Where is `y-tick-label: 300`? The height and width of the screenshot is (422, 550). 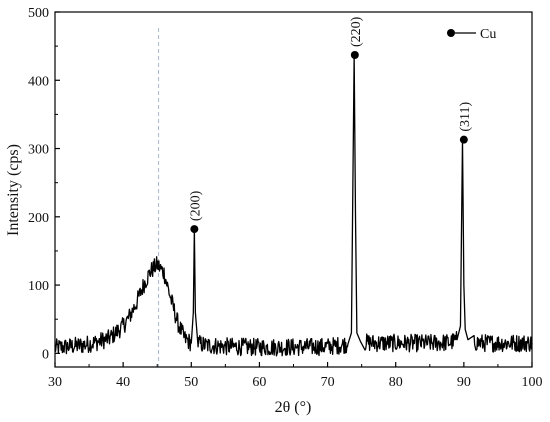 y-tick-label: 300 is located at coordinates (38, 150).